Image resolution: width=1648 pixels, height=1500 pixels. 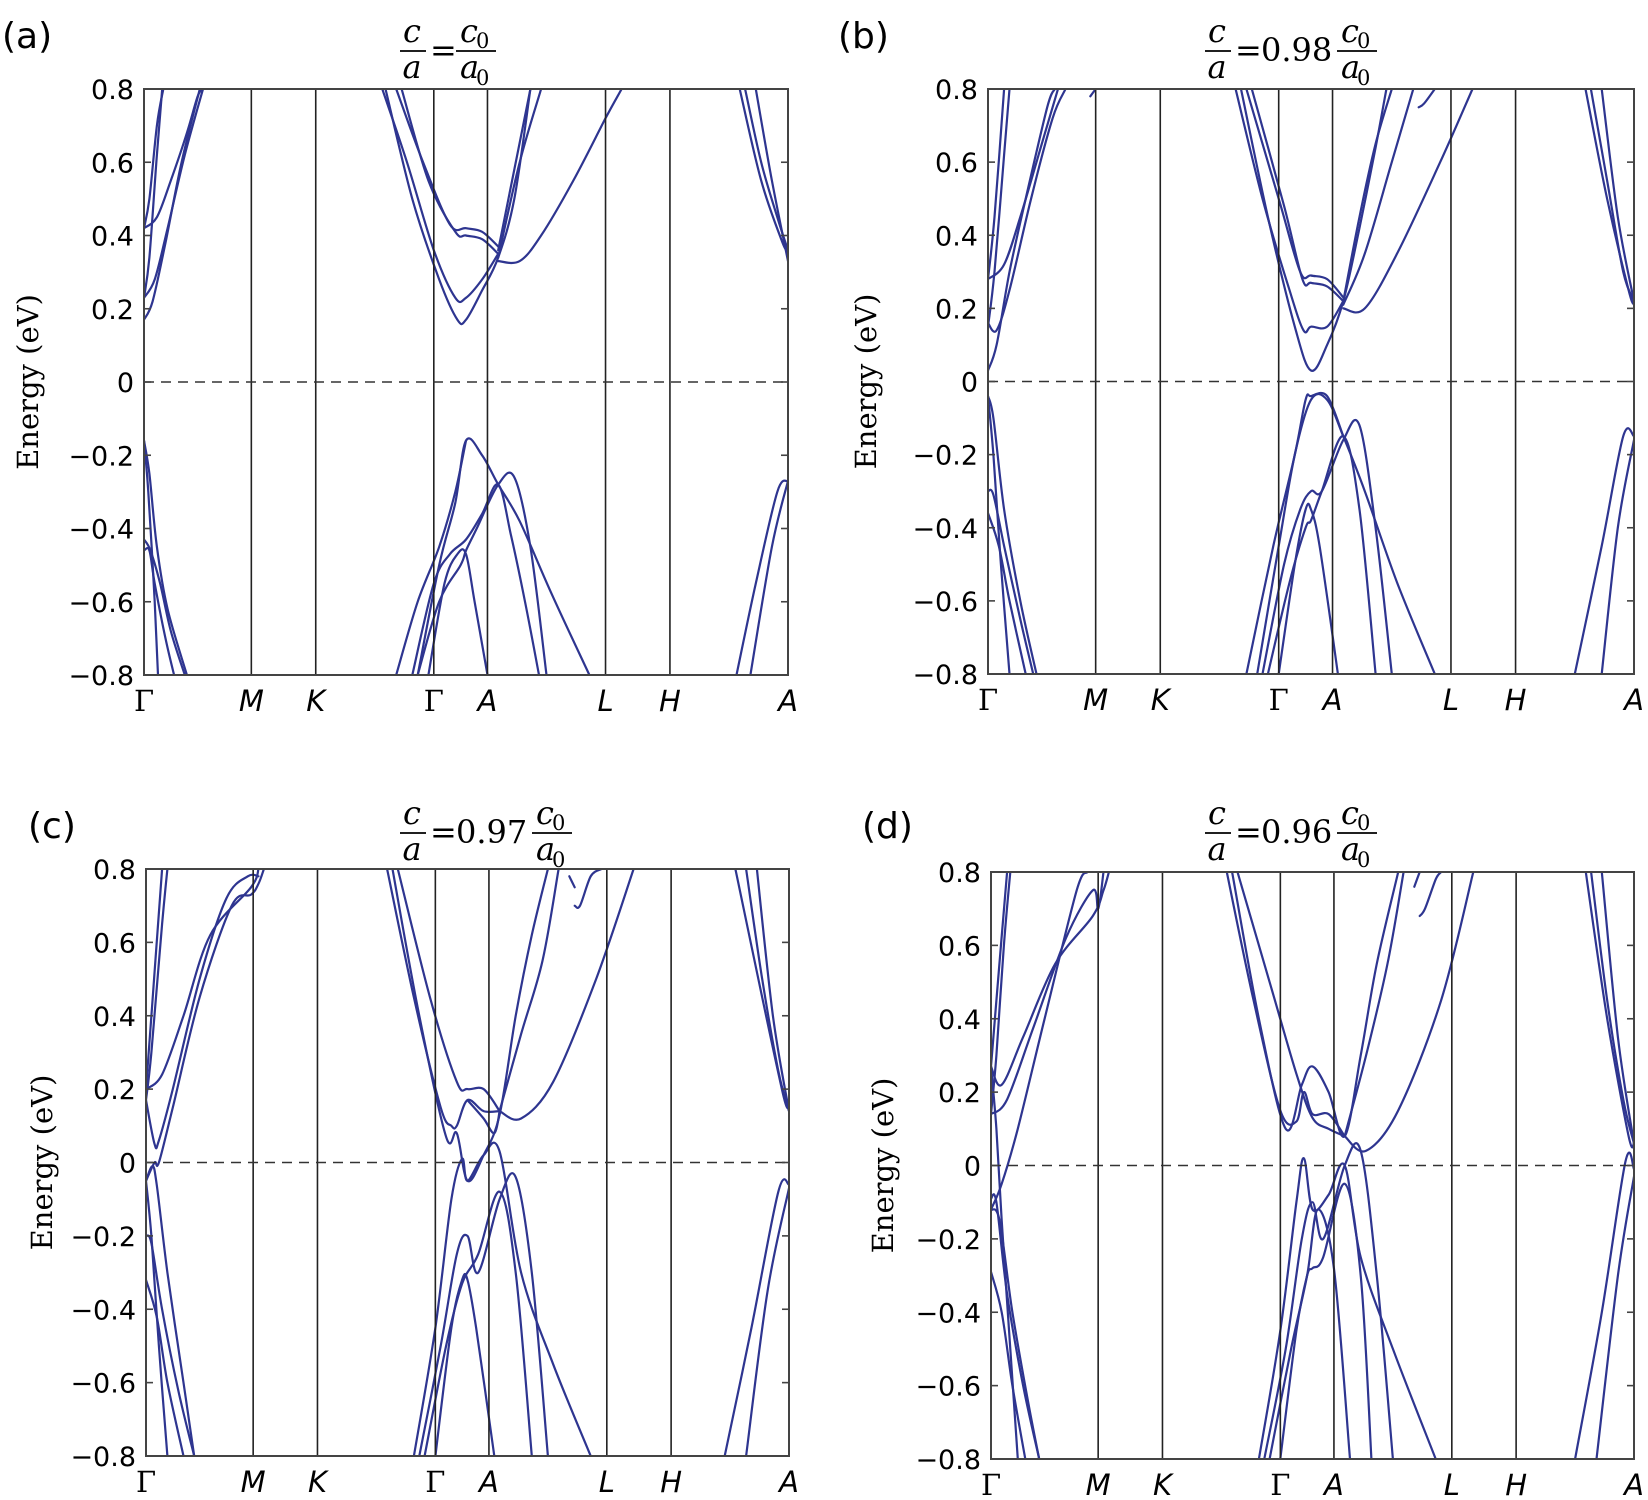 I want to click on y-tick-label: 0.2, so click(x=956, y=309).